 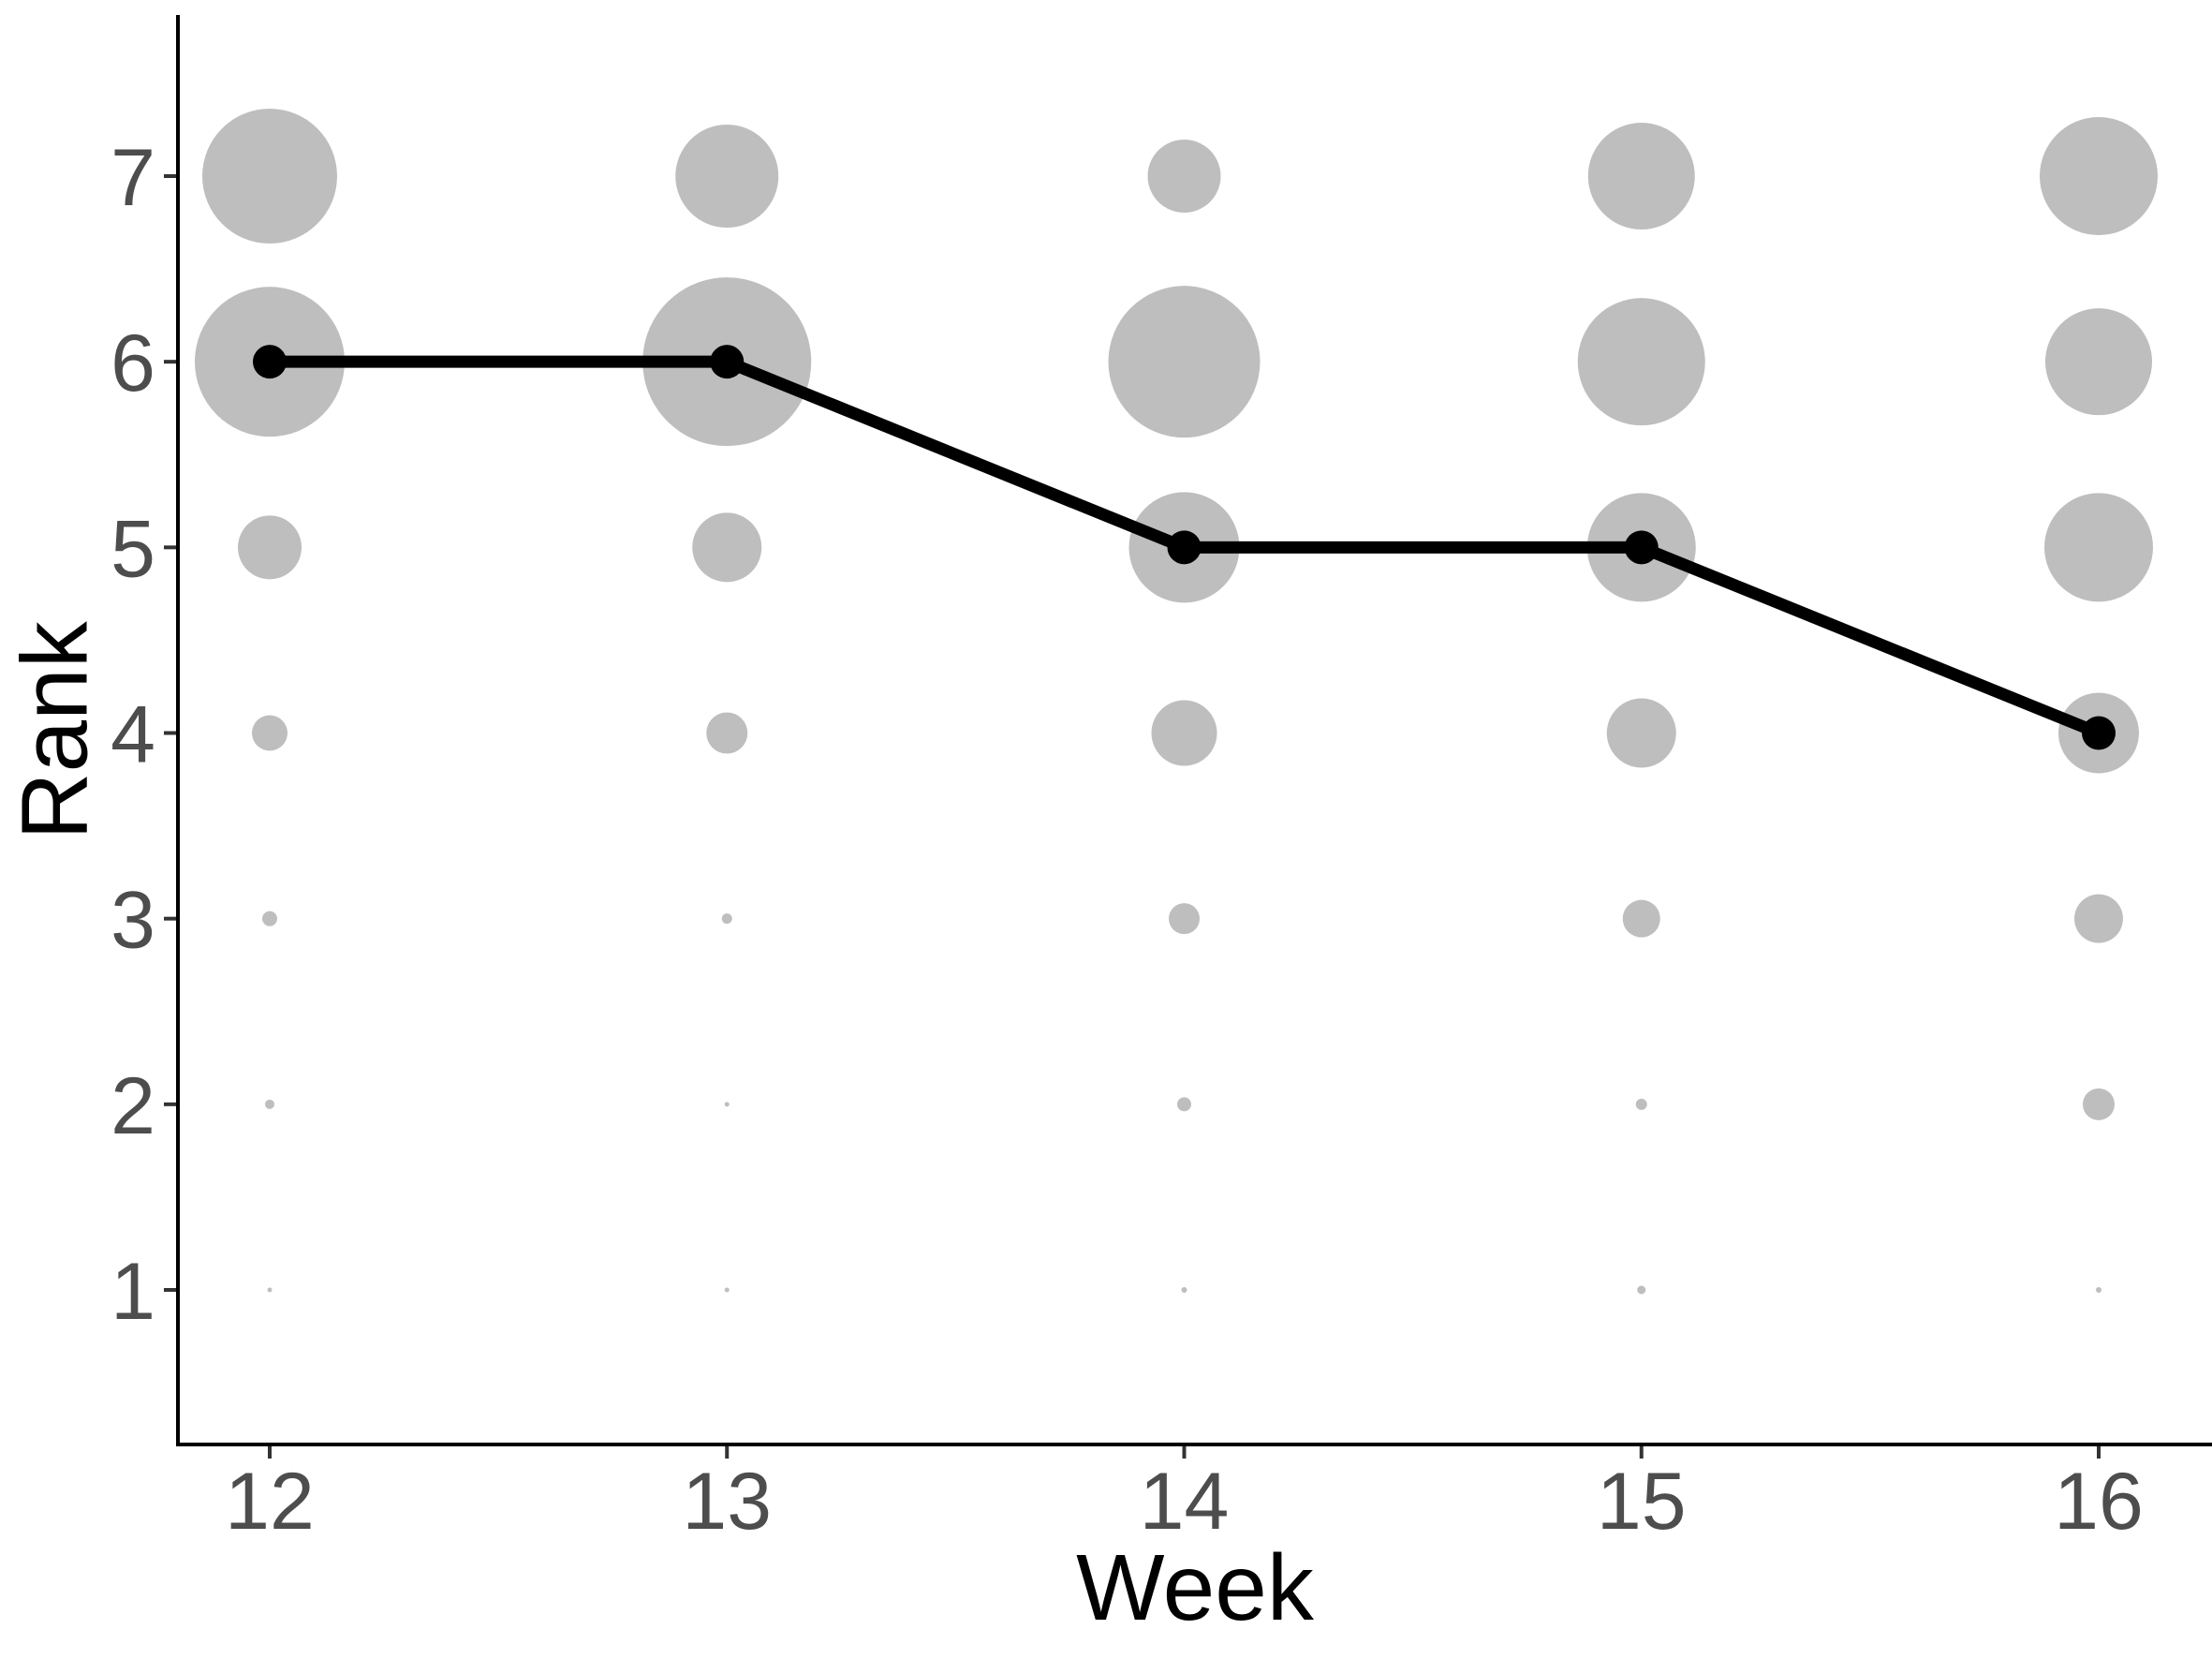 What do you see at coordinates (727, 548) in the screenshot?
I see `bubble-week13-rank5` at bounding box center [727, 548].